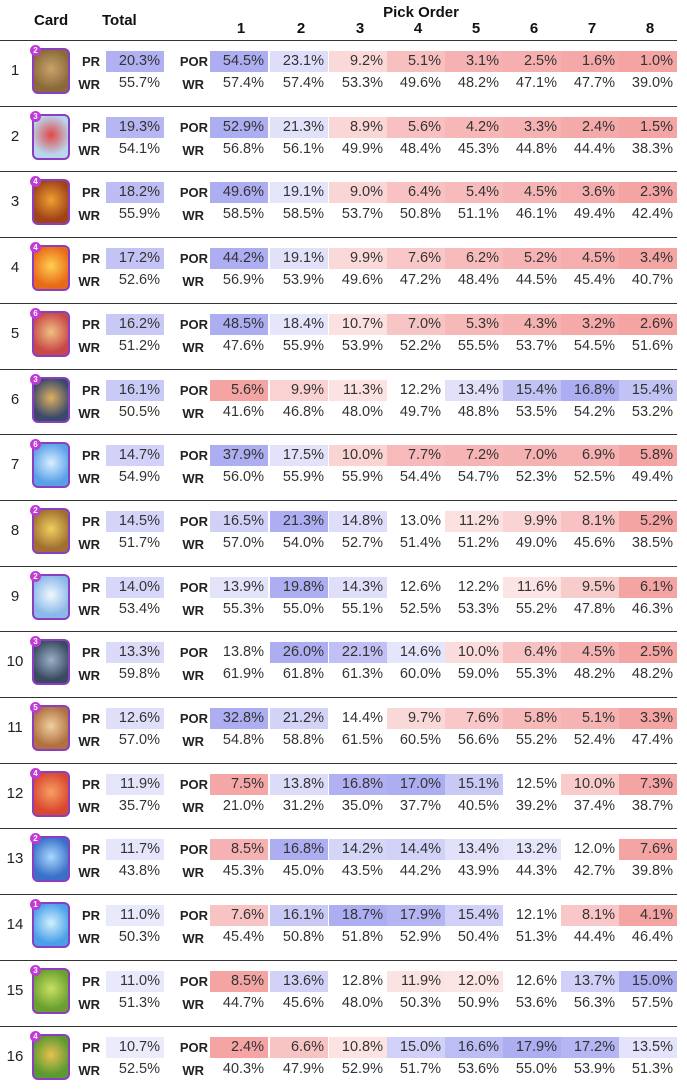  I want to click on pick-order-win-rate-value: 45.4%, so click(590, 280).